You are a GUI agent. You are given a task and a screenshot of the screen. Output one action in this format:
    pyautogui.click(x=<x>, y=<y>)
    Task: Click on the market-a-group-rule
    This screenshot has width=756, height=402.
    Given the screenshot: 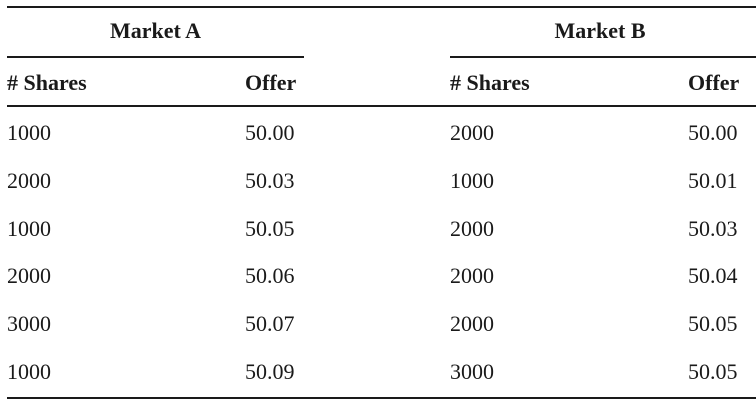 What is the action you would take?
    pyautogui.click(x=155, y=57)
    